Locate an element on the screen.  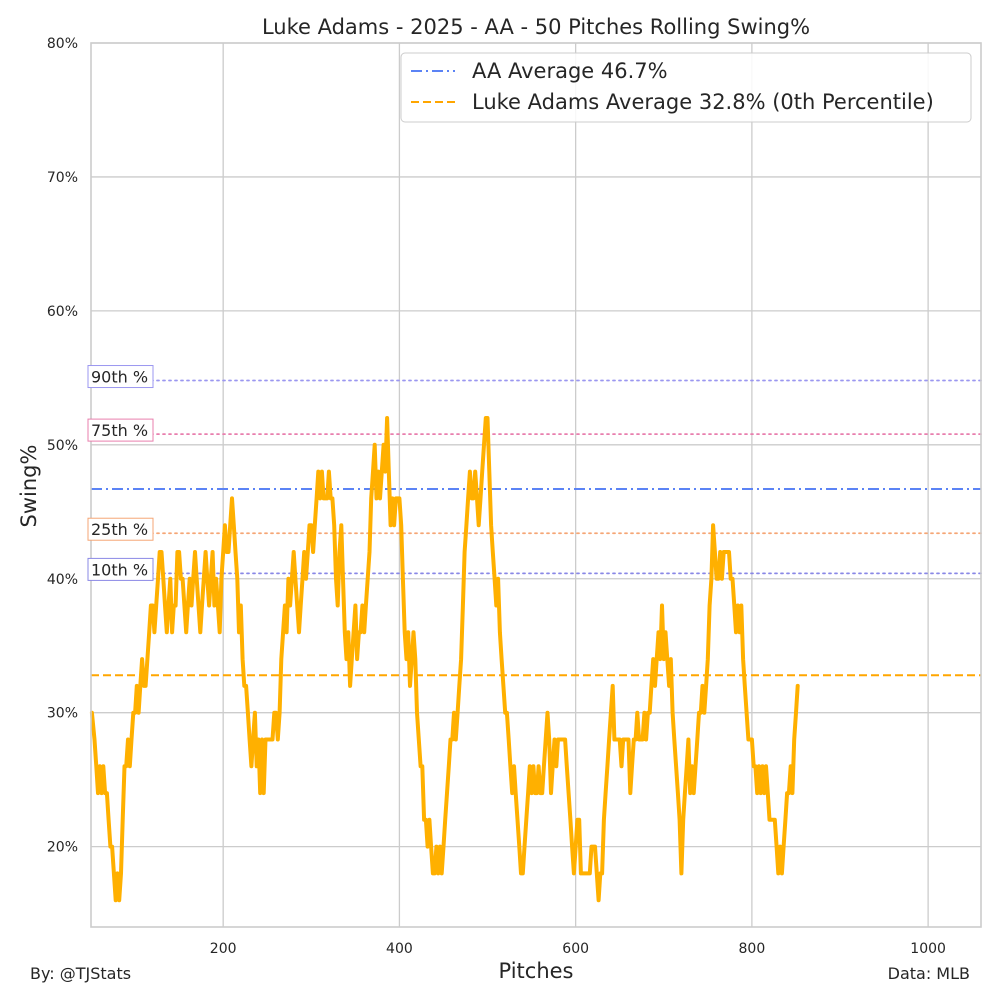
p90-label-box is located at coordinates (120, 377).